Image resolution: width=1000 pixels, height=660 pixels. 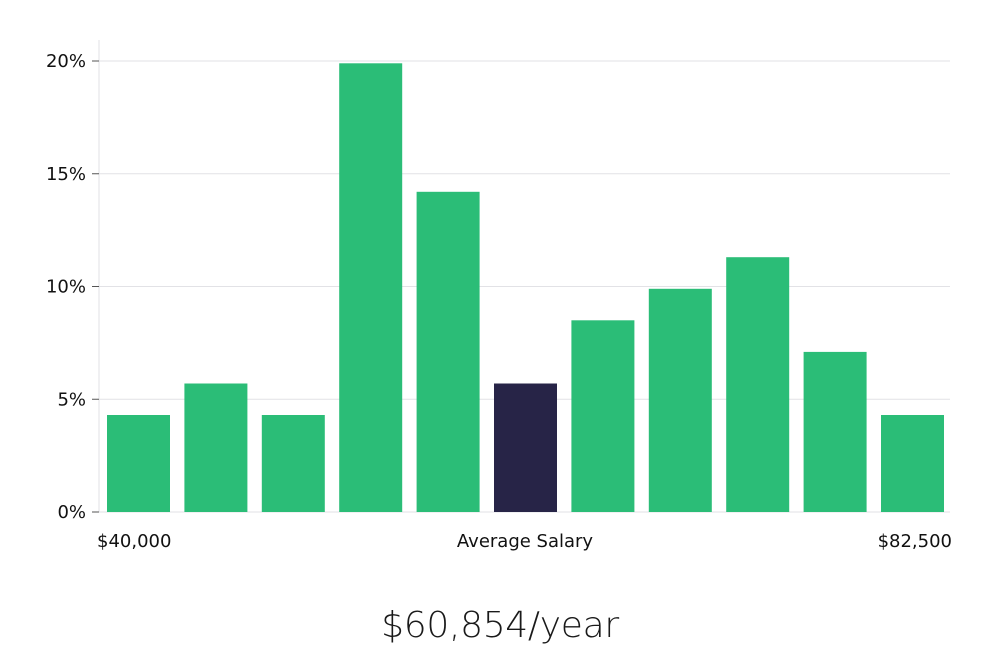 I want to click on y-axis-ticks: 0% 5% 10% 15% 20%, so click(x=72, y=287).